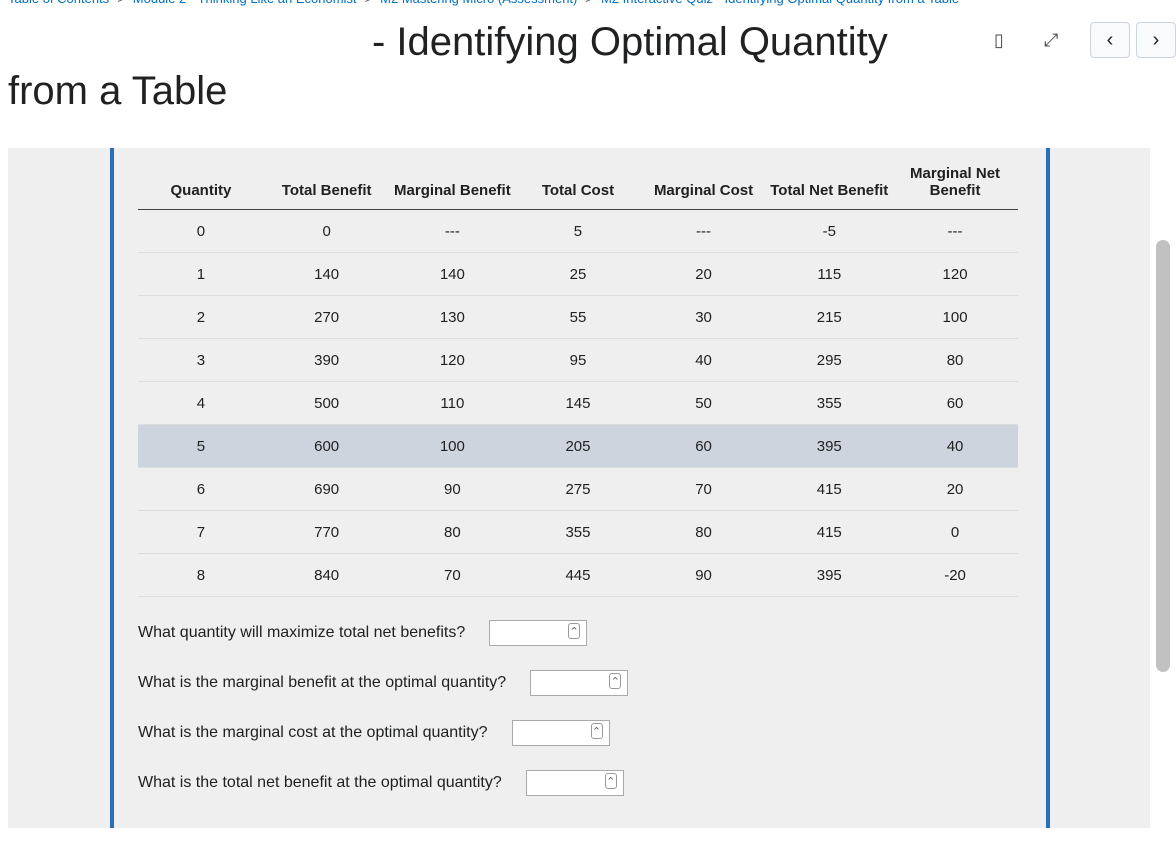 This screenshot has height=856, width=1176. What do you see at coordinates (201, 575) in the screenshot?
I see `table-cell: 8` at bounding box center [201, 575].